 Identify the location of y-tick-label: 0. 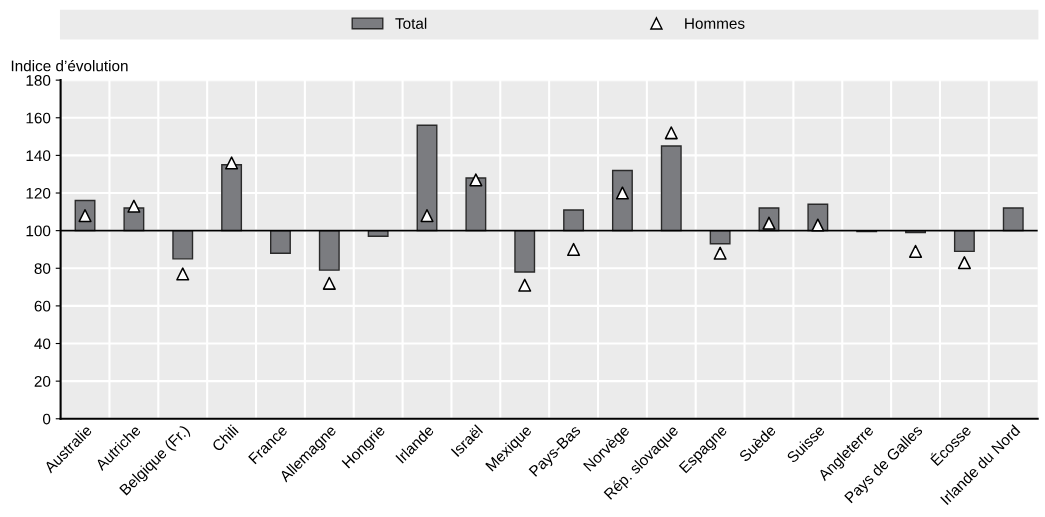
(46, 419).